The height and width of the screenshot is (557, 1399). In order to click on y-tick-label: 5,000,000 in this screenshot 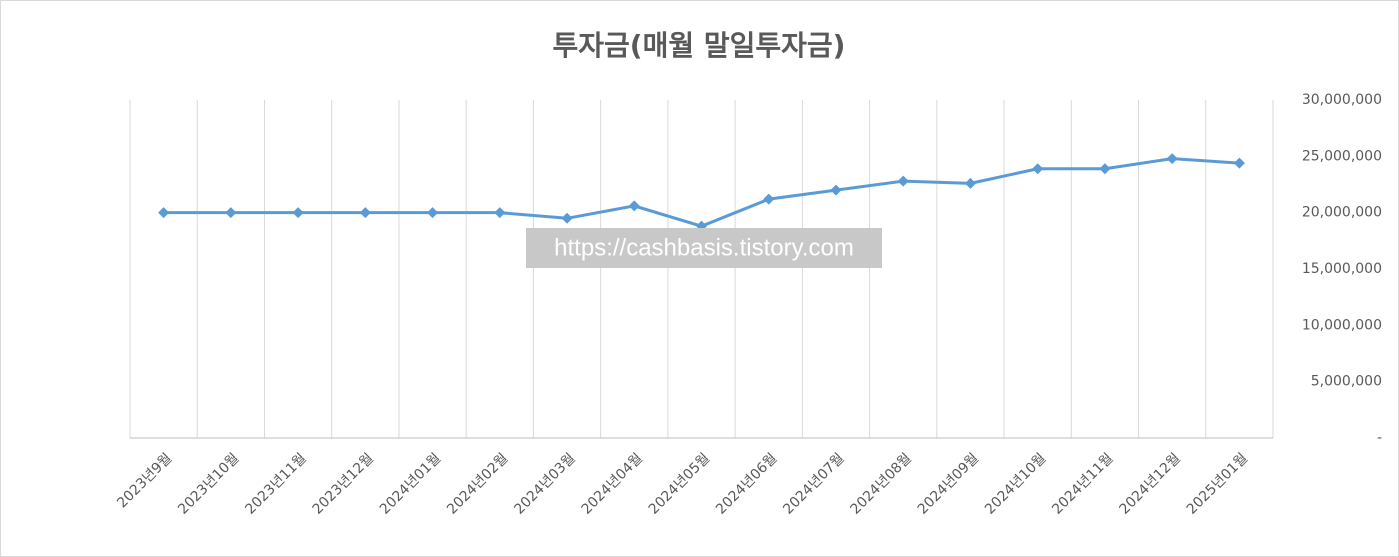, I will do `click(1346, 382)`.